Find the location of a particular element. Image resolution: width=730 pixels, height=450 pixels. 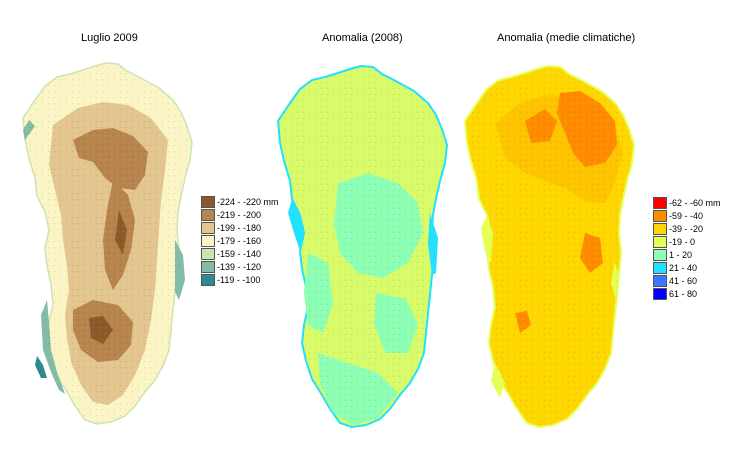

legend-item: -159 - -140 is located at coordinates (240, 253).